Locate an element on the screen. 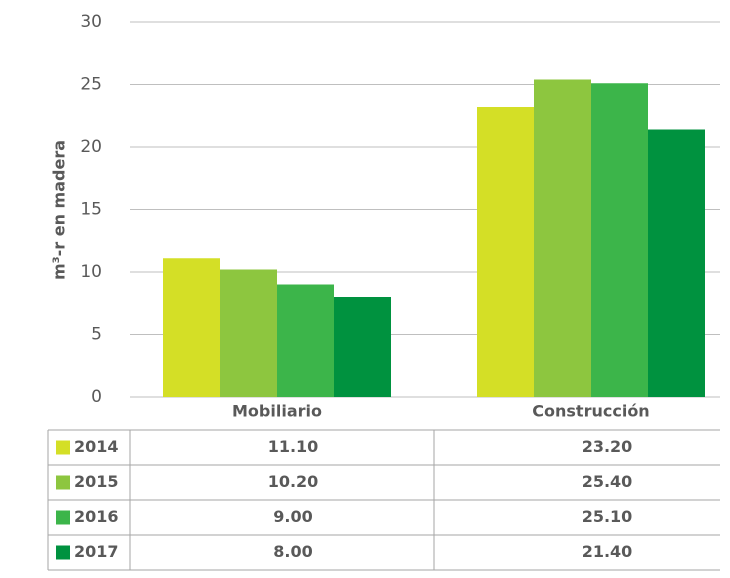 The height and width of the screenshot is (578, 730). table-value: 23.20 is located at coordinates (607, 446).